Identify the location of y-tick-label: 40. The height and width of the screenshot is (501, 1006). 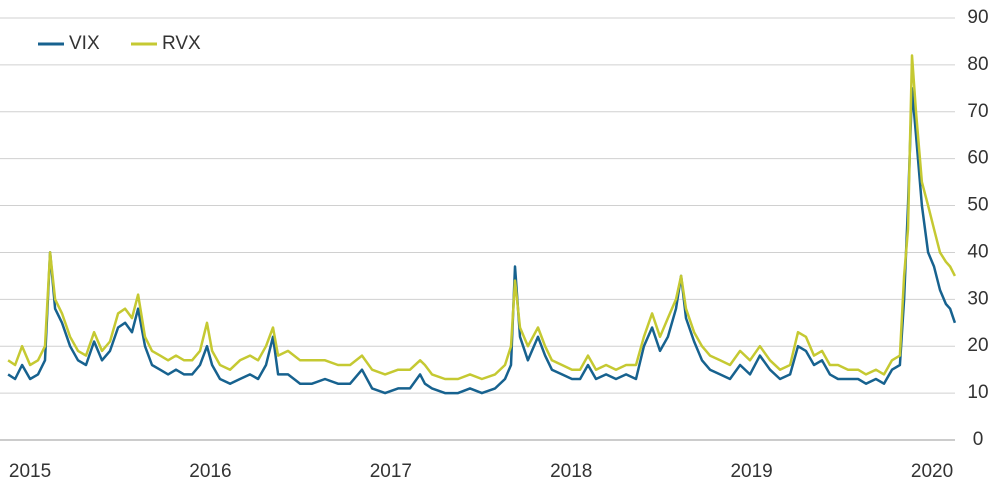
(977, 251).